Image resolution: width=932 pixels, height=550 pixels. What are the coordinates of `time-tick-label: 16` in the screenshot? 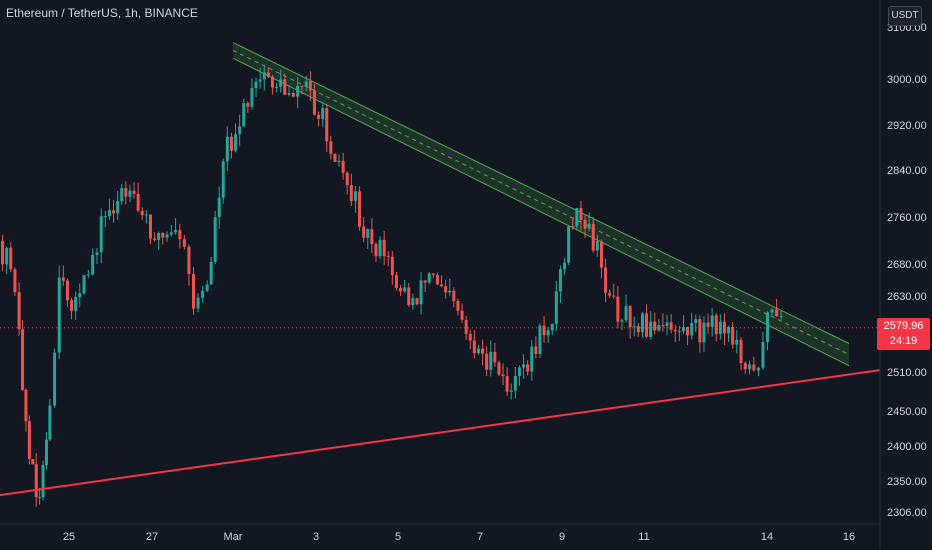 It's located at (849, 537).